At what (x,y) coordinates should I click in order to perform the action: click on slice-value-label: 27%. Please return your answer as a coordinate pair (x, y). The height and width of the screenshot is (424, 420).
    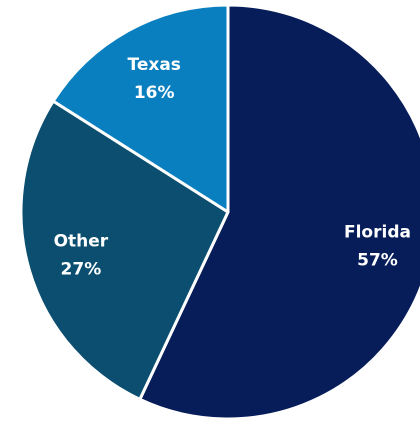
    Looking at the image, I should click on (81, 270).